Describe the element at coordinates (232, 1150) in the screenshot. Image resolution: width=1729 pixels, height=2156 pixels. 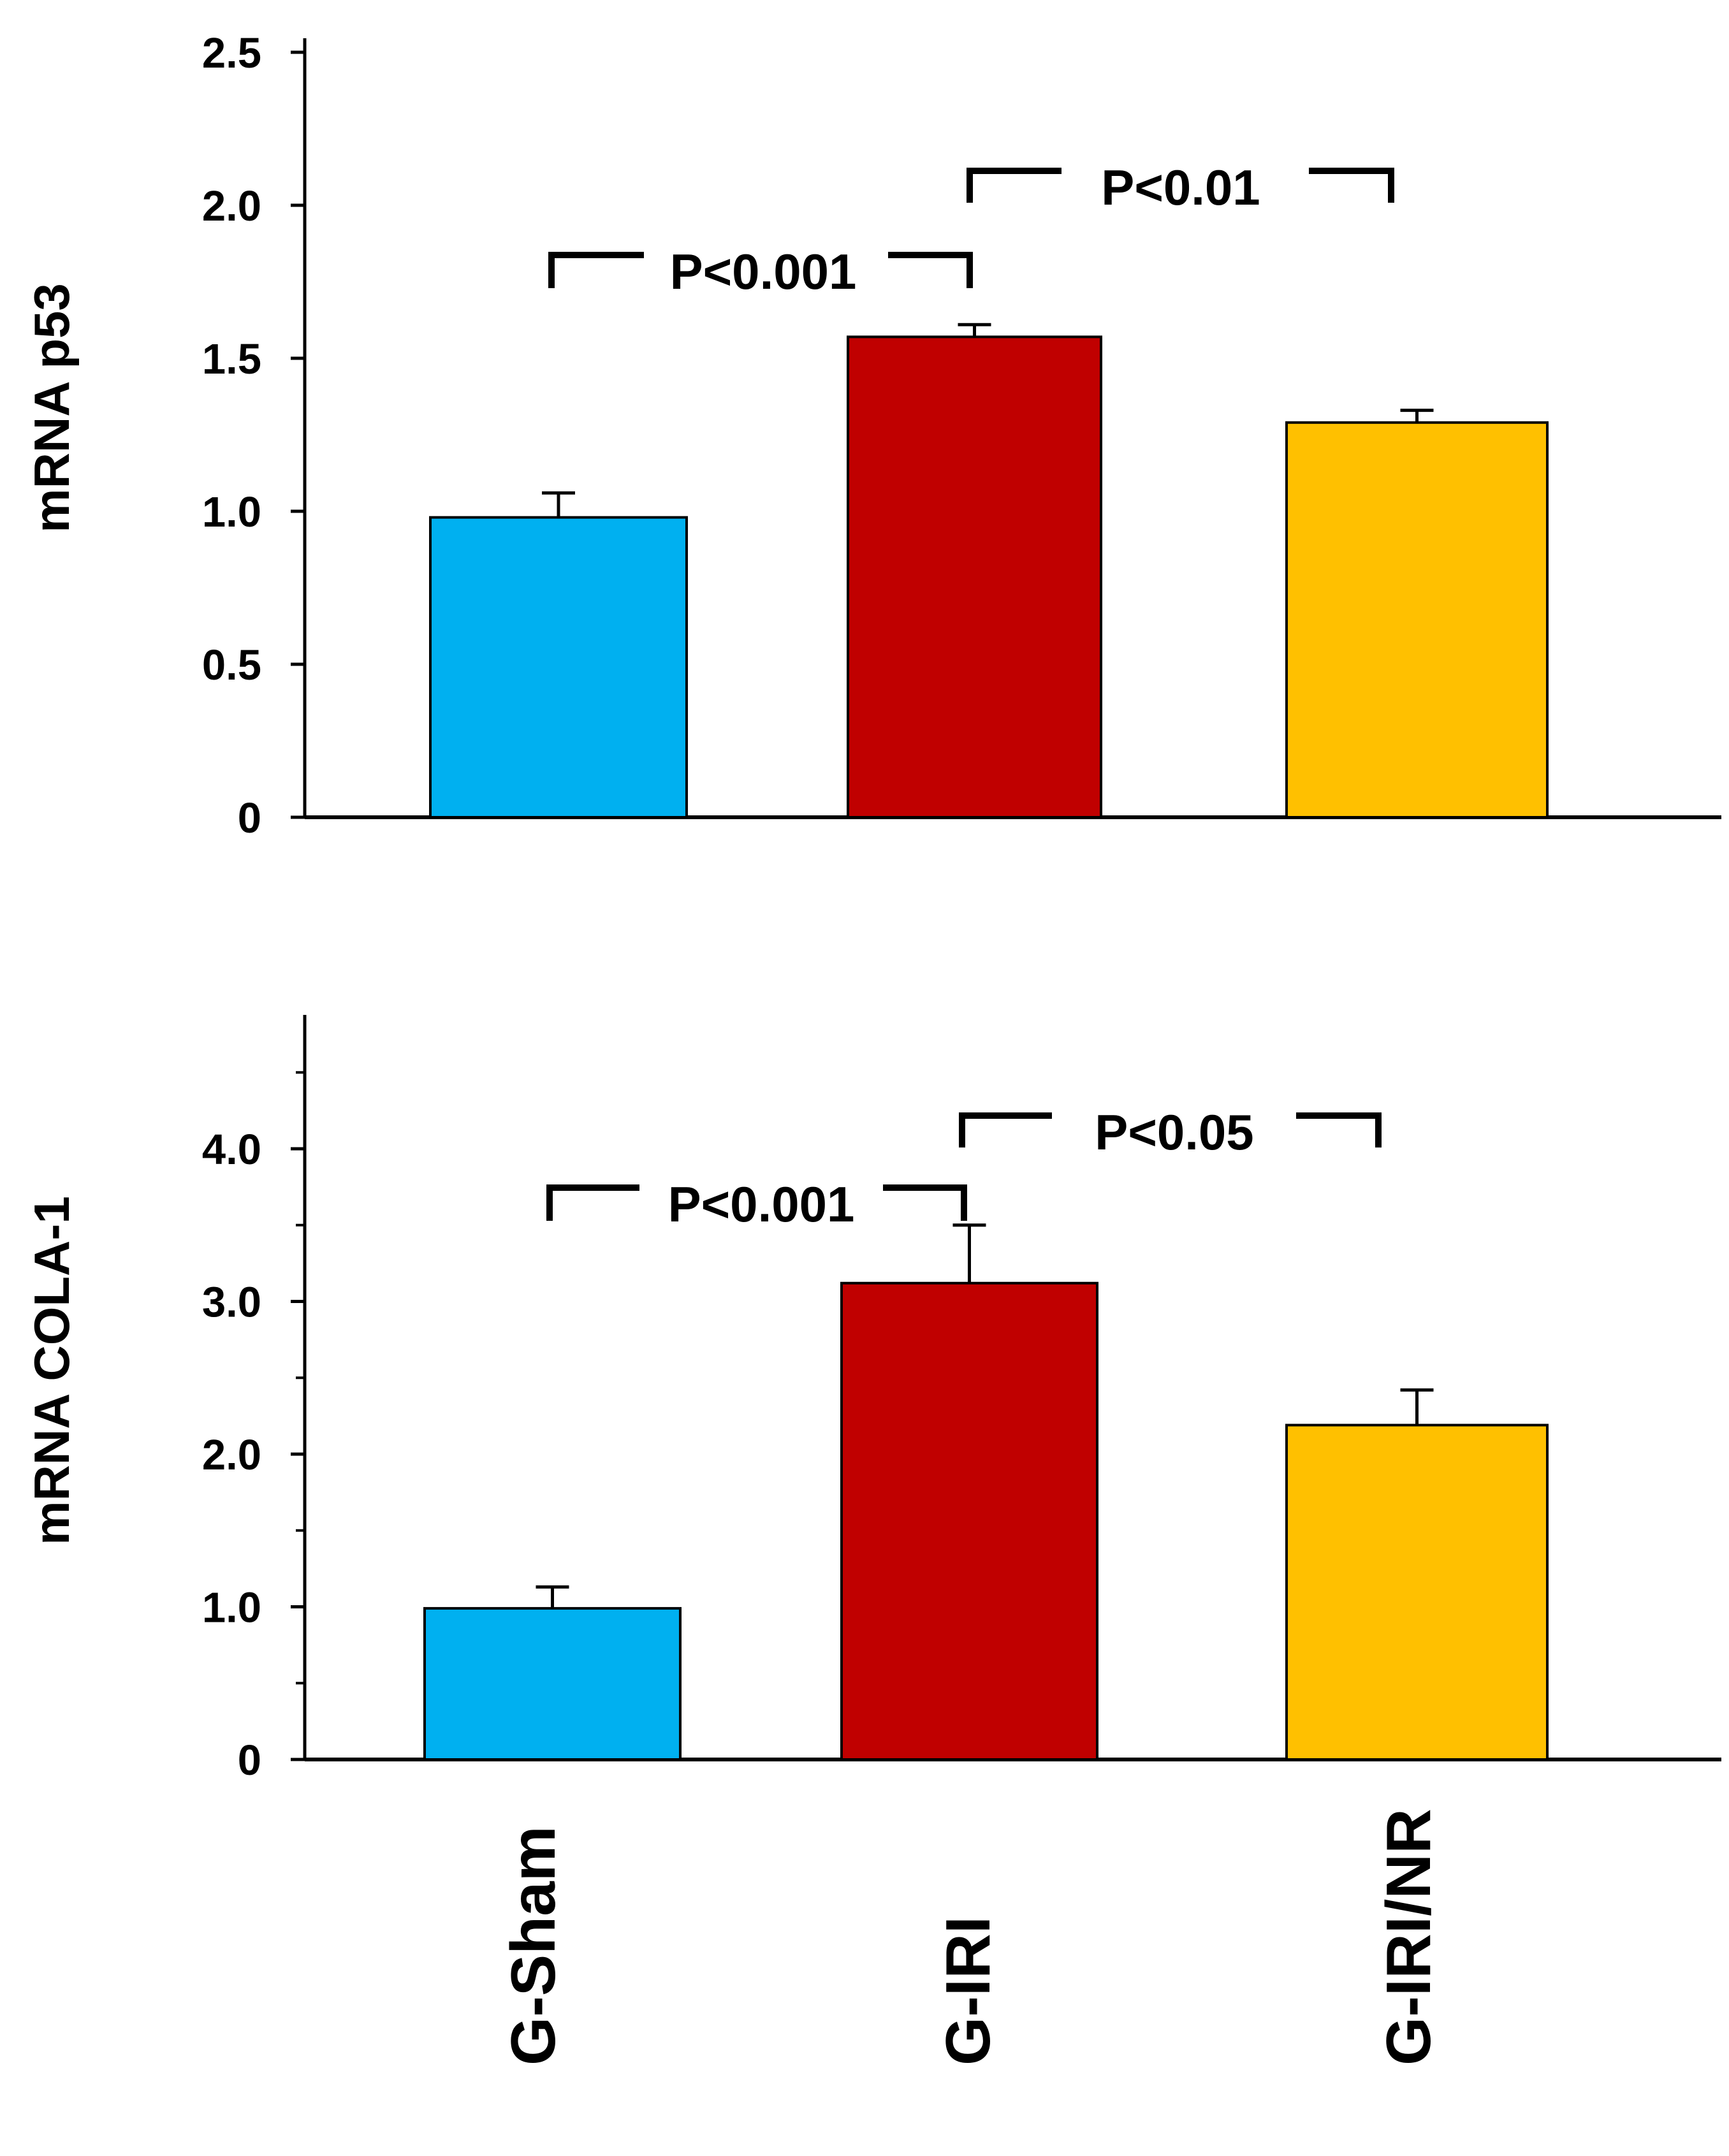
I see `y-tick-label: 4.0` at that location.